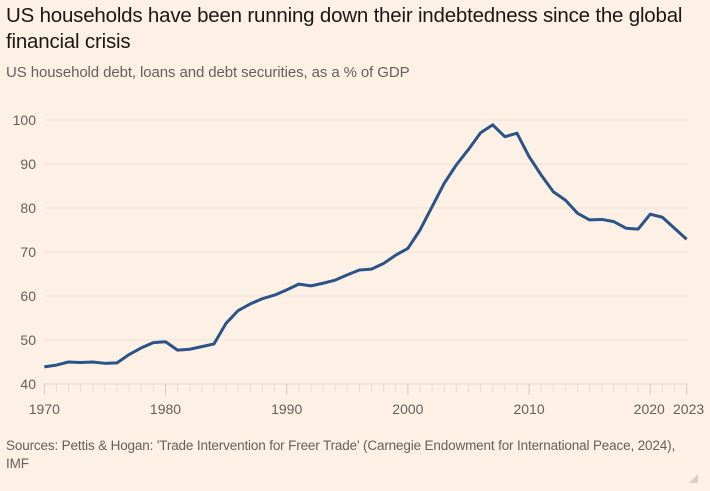  I want to click on x-axis, so click(365, 389).